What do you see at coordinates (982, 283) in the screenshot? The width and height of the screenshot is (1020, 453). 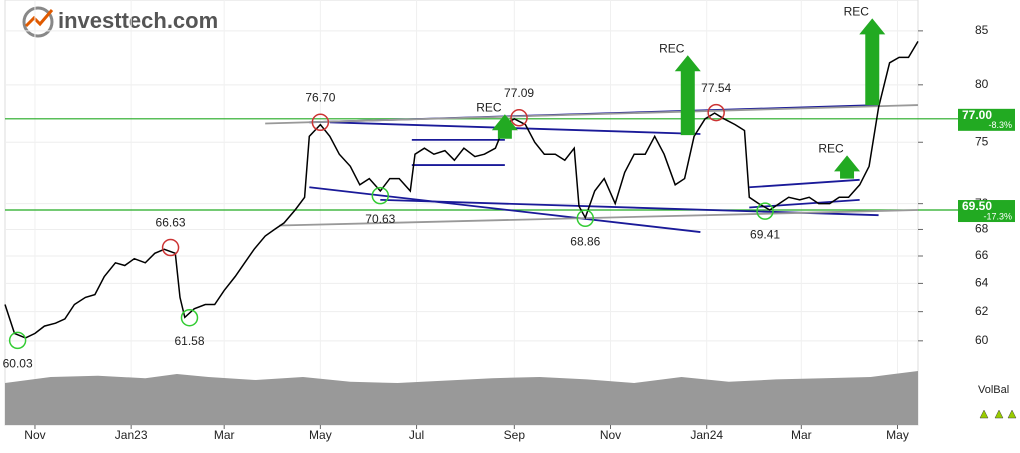 I see `y-tick-label: 64` at bounding box center [982, 283].